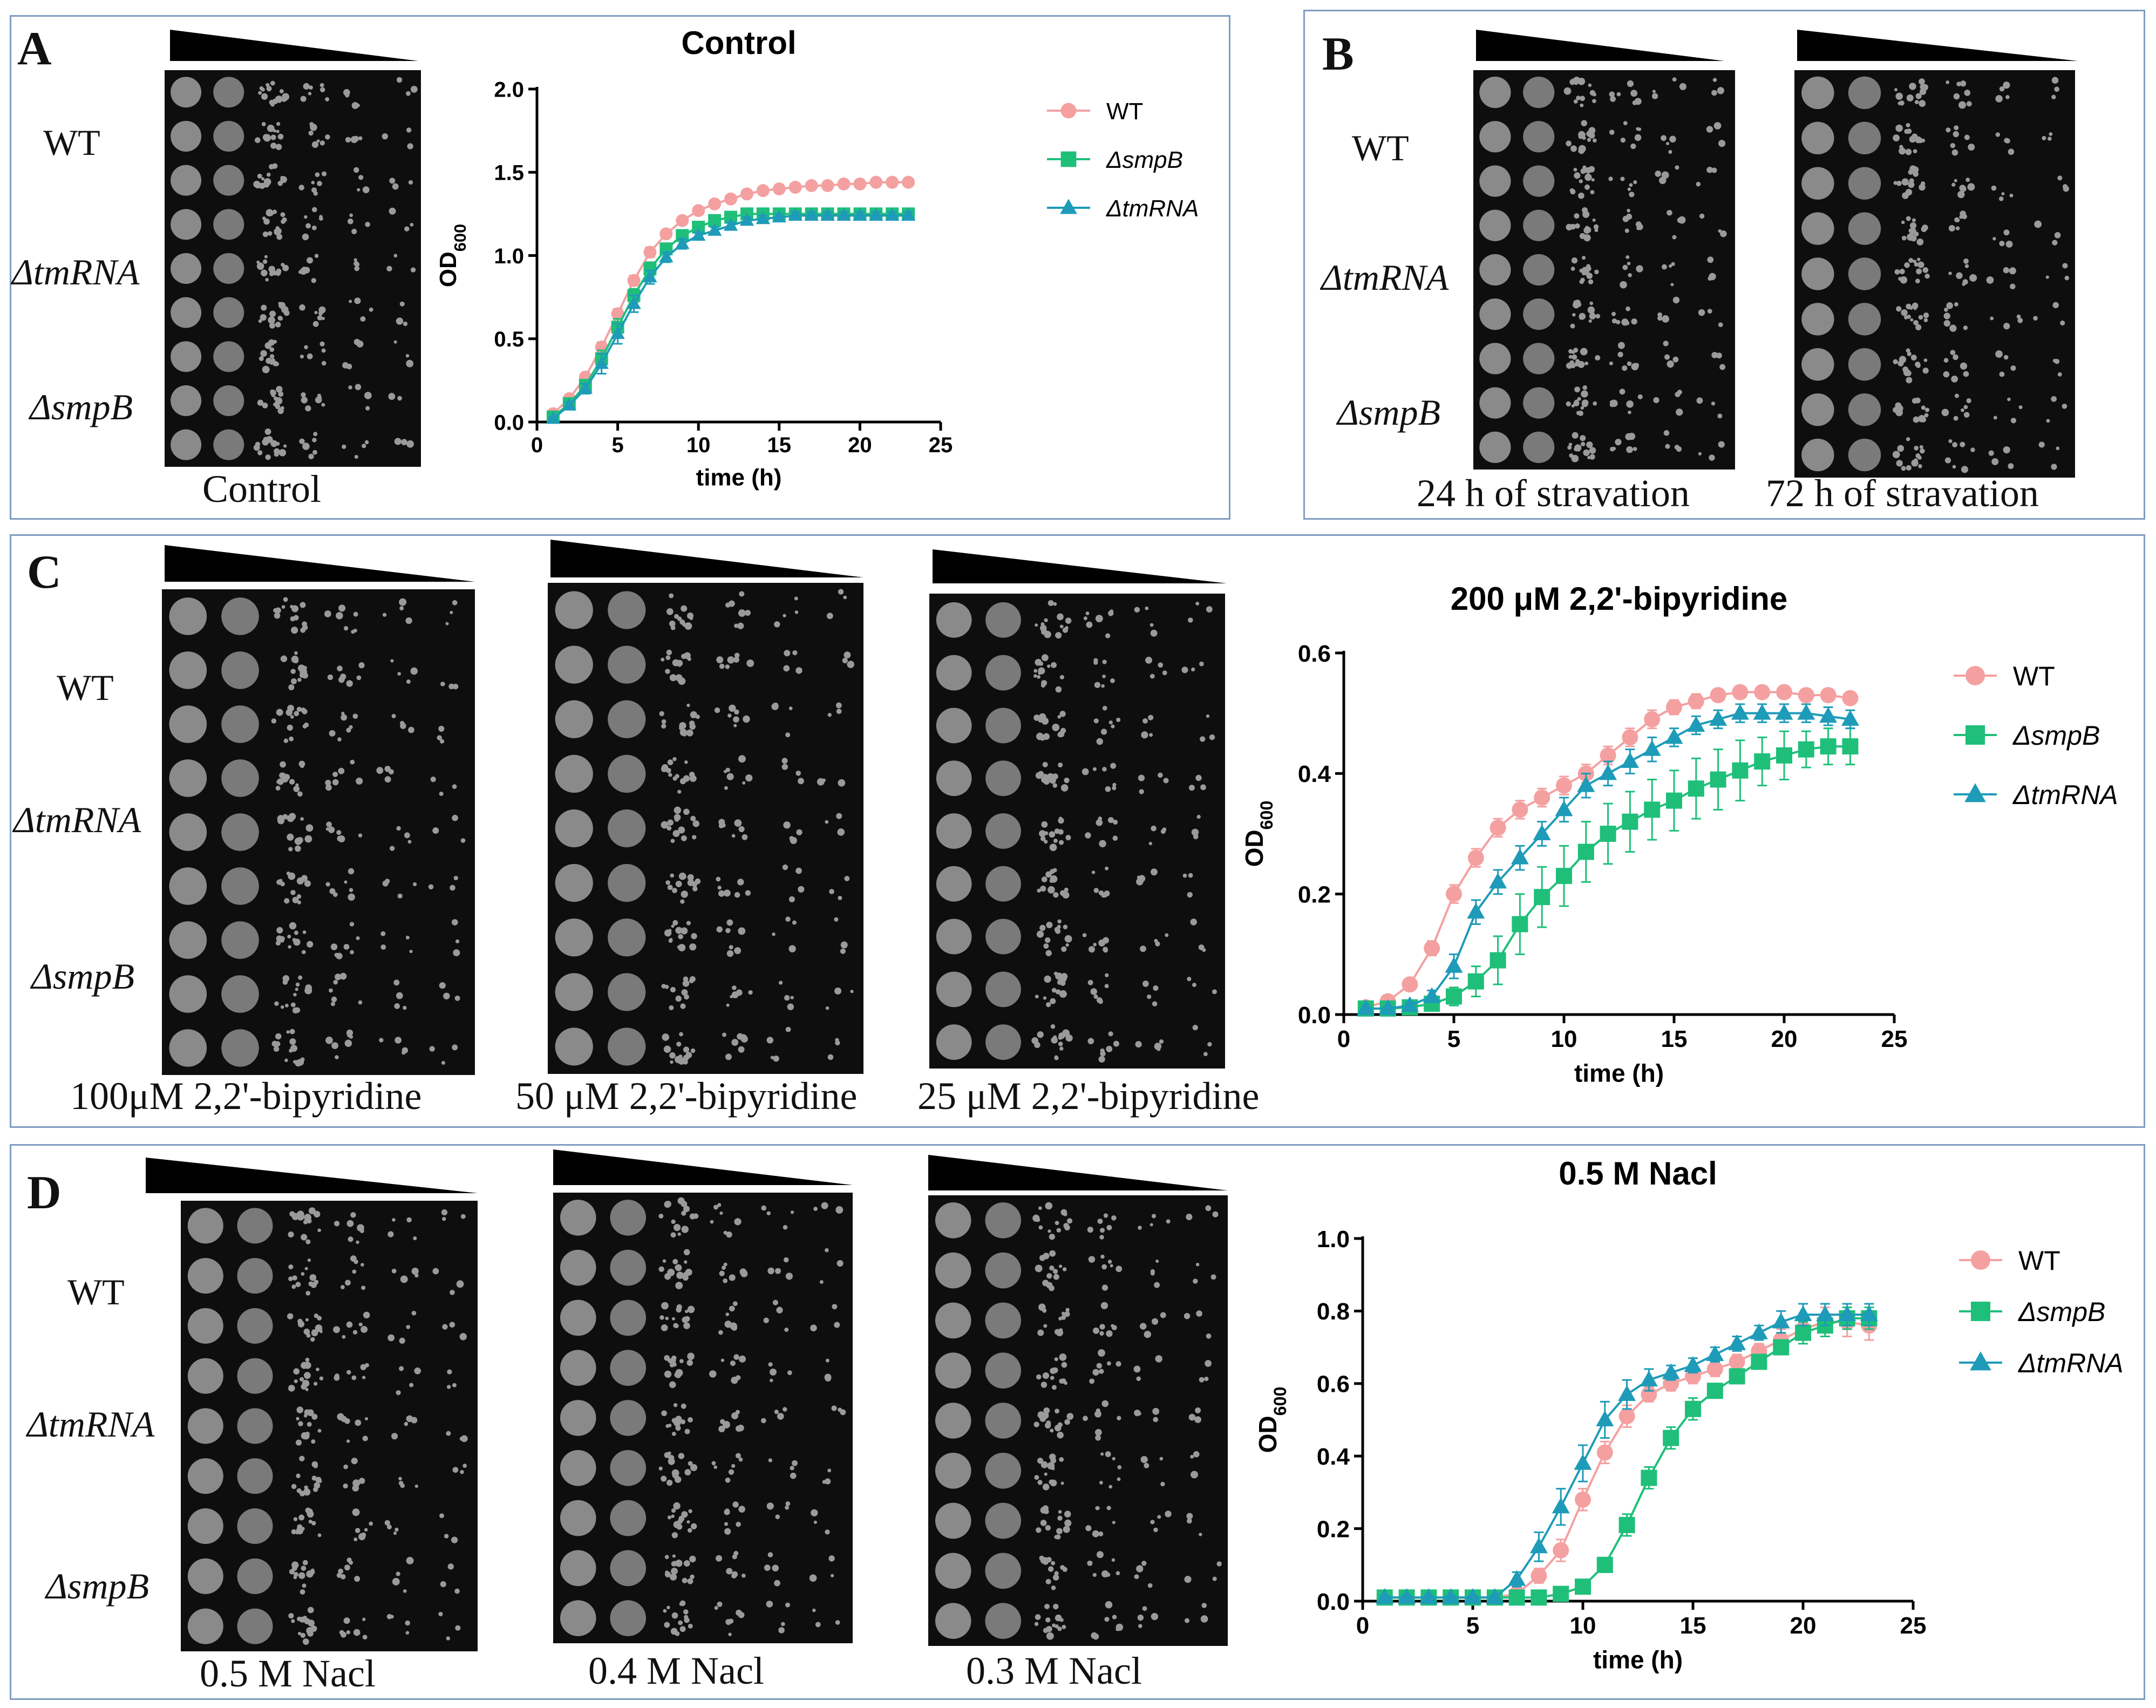 Image resolution: width=2156 pixels, height=1708 pixels. I want to click on series-tmRNA, so click(731, 316).